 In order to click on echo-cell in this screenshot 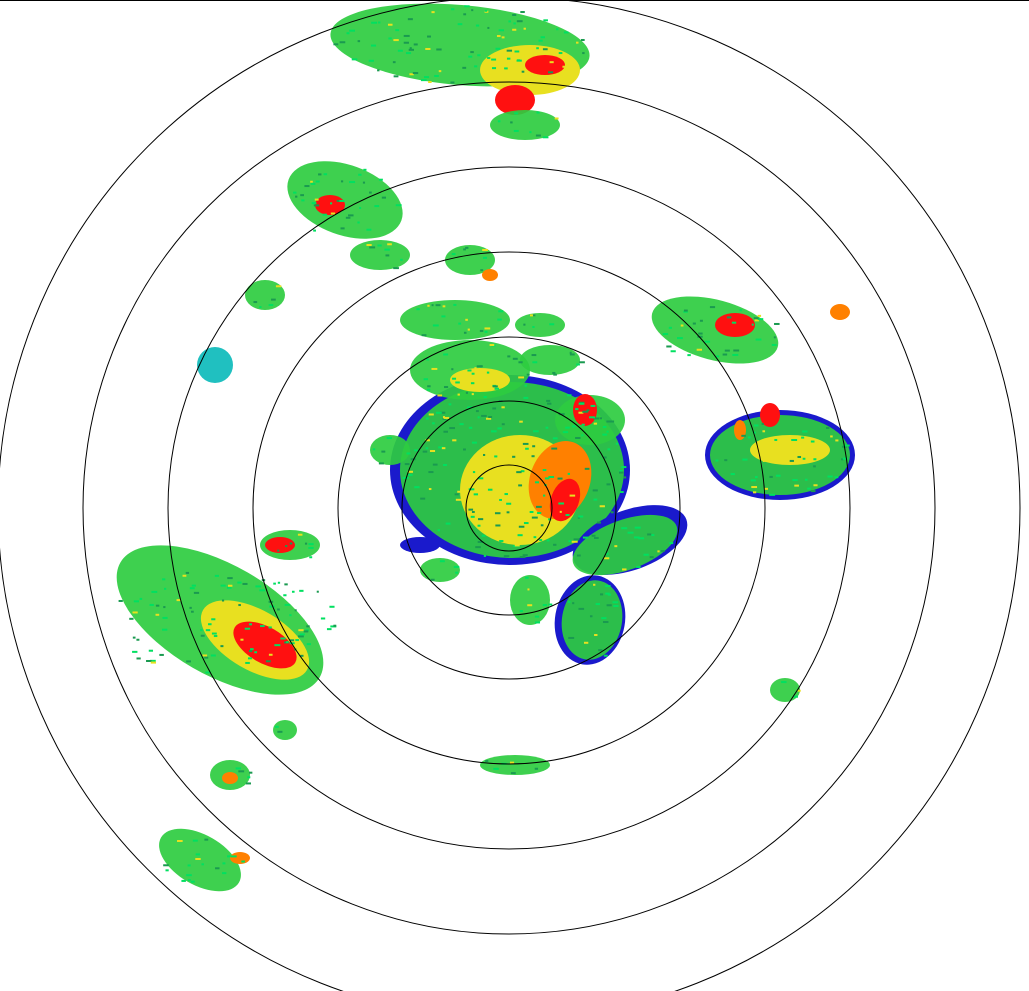, I will do `click(455, 320)`.